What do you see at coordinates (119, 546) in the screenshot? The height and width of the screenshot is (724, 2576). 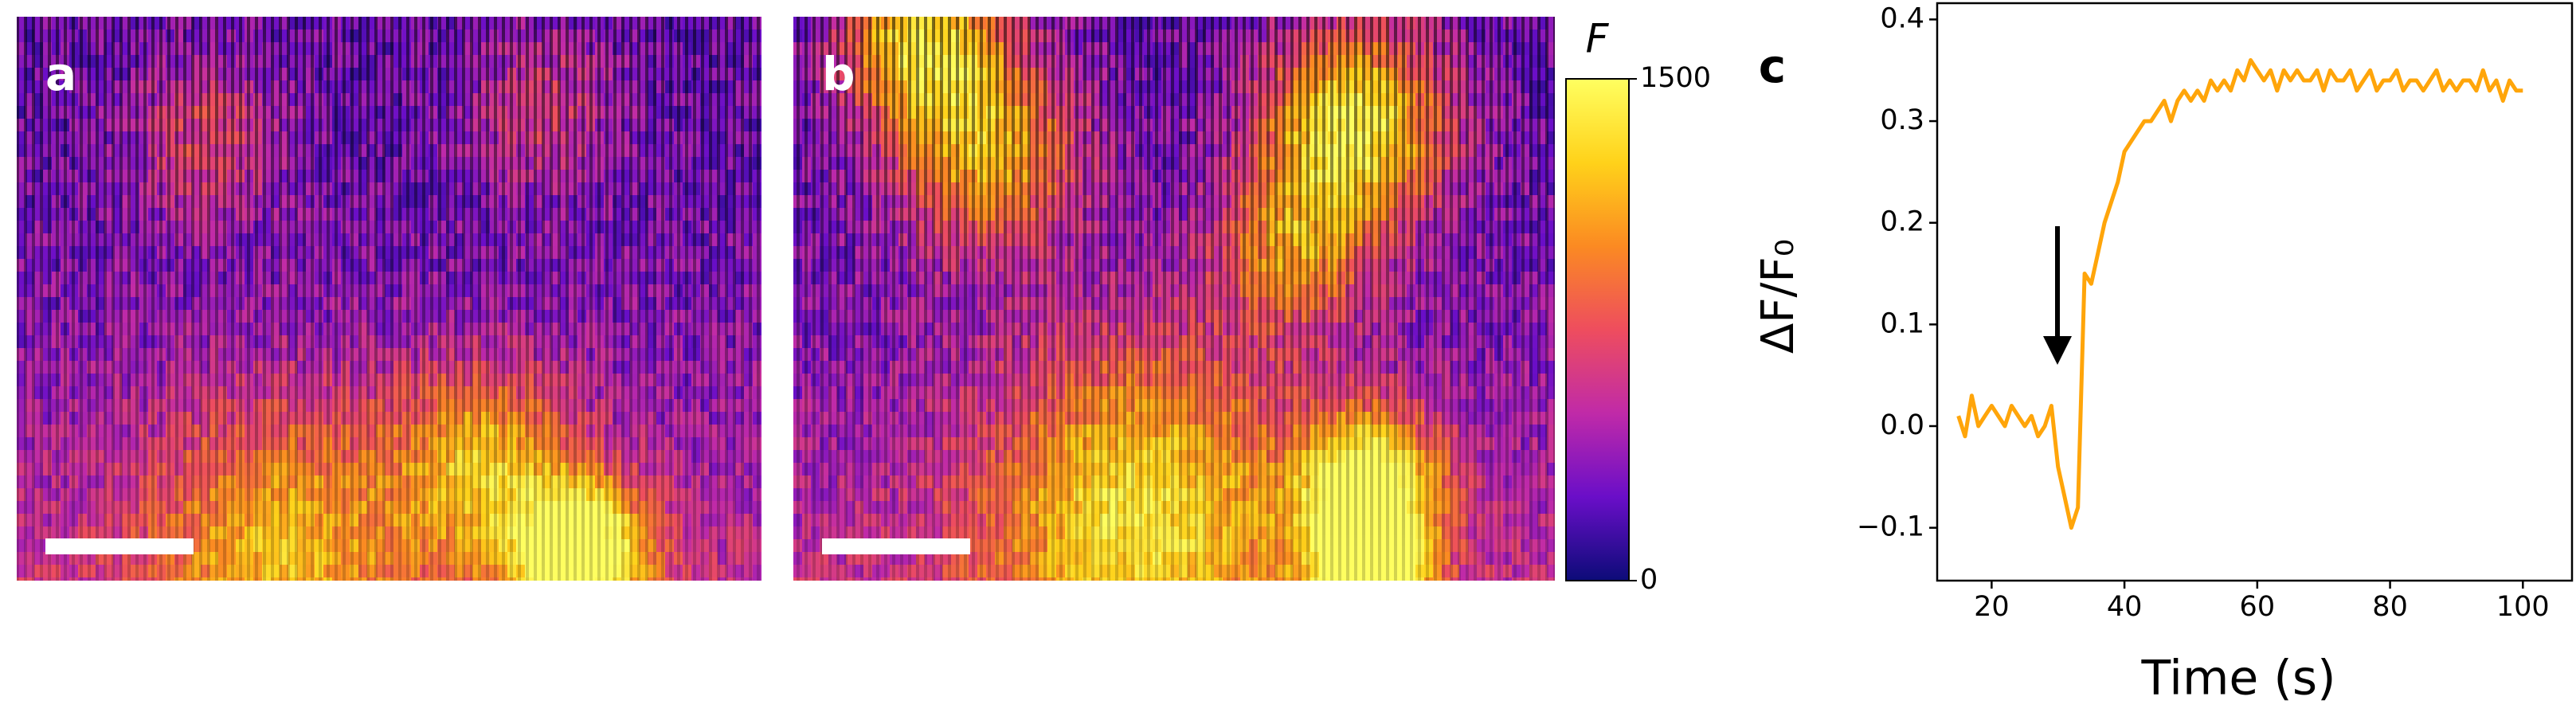 I see `scale-bar` at bounding box center [119, 546].